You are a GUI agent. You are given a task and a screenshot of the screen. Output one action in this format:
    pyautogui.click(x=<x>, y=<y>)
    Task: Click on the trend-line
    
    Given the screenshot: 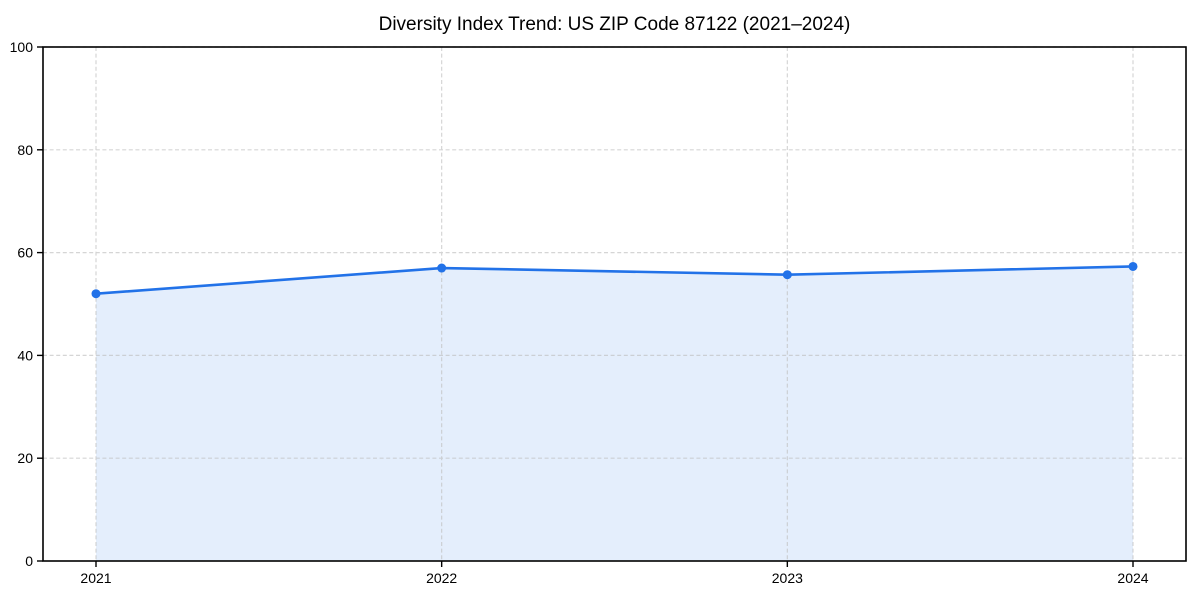 What is the action you would take?
    pyautogui.click(x=614, y=280)
    